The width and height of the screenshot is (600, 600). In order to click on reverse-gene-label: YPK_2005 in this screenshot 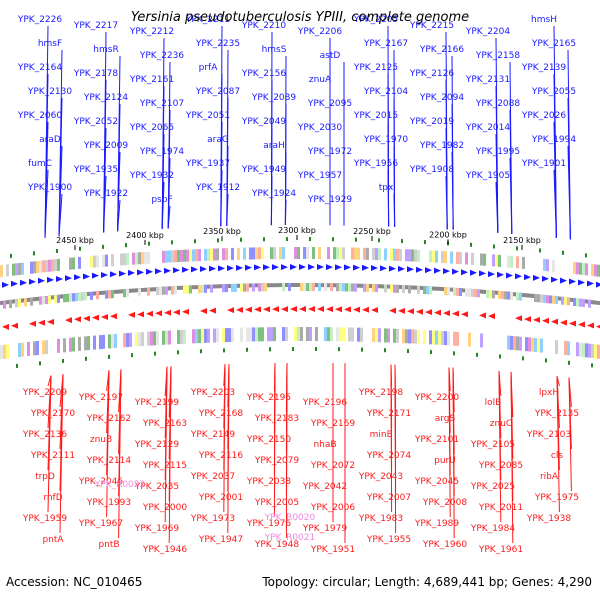, I will do `click(276, 503)`.